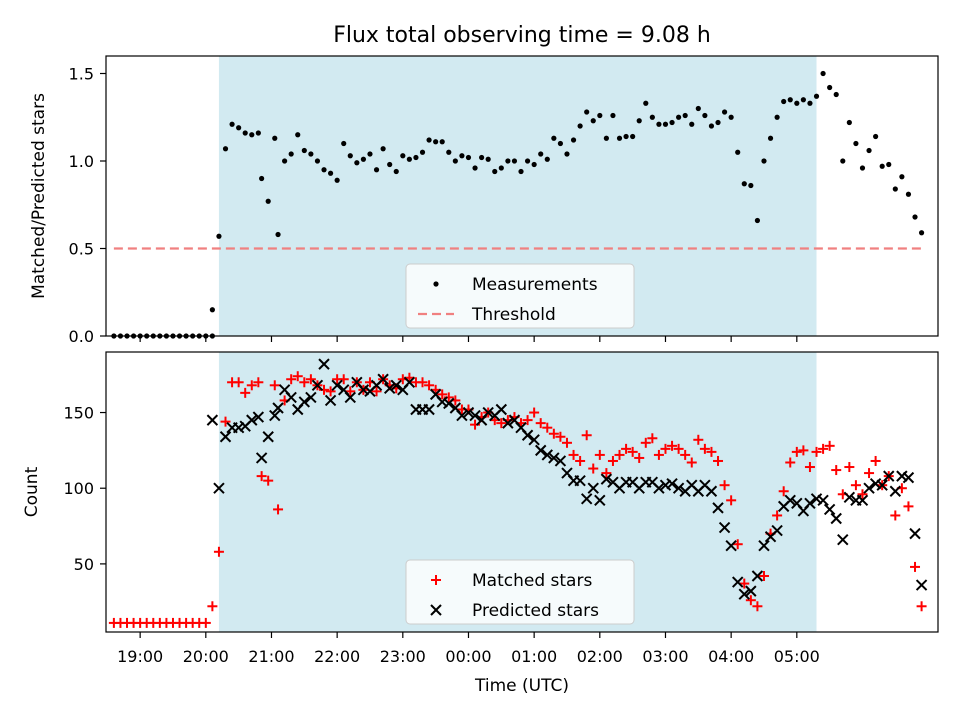 The height and width of the screenshot is (720, 960). I want to click on bottom-y-axis-label: Count, so click(32, 491).